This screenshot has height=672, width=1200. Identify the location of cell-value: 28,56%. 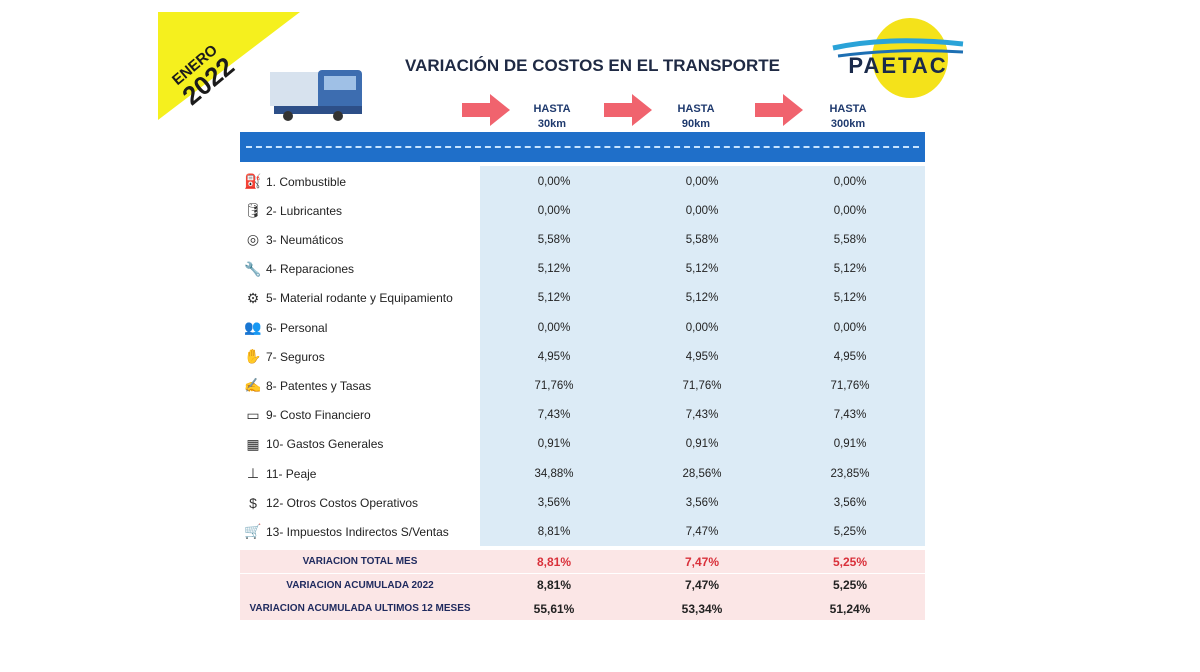
(702, 474).